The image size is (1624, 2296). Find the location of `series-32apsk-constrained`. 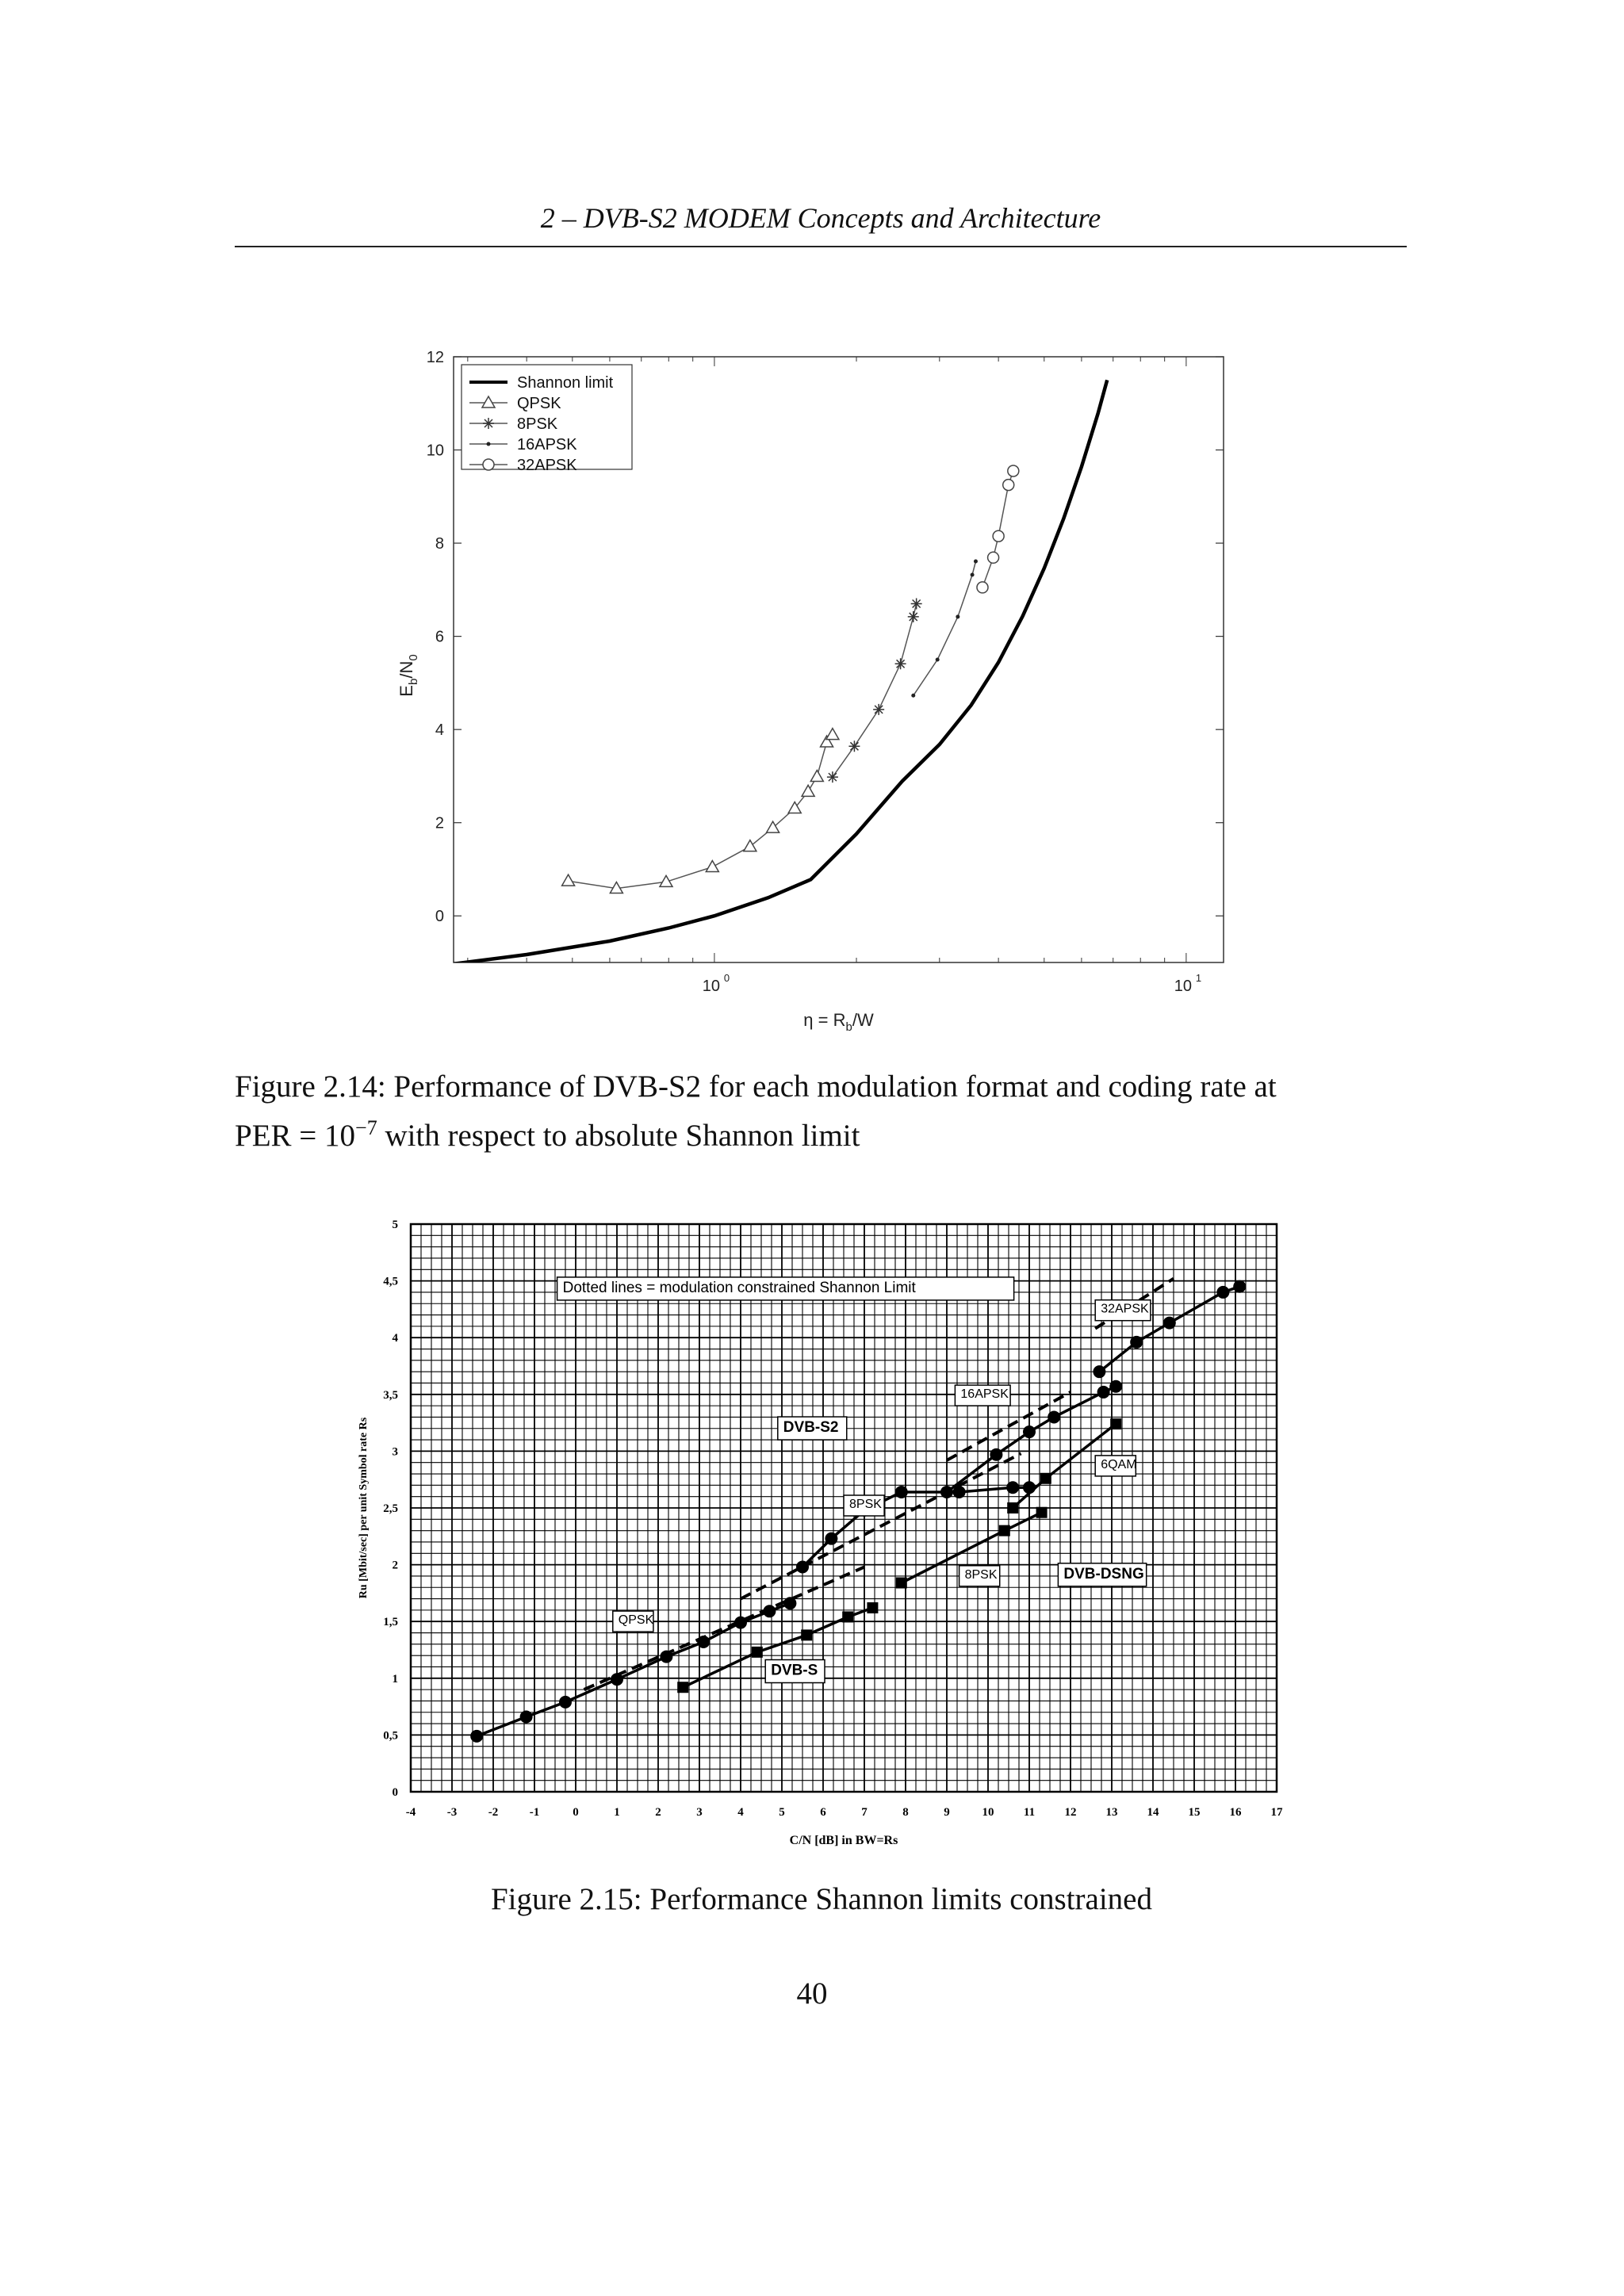

series-32apsk-constrained is located at coordinates (1134, 1304).